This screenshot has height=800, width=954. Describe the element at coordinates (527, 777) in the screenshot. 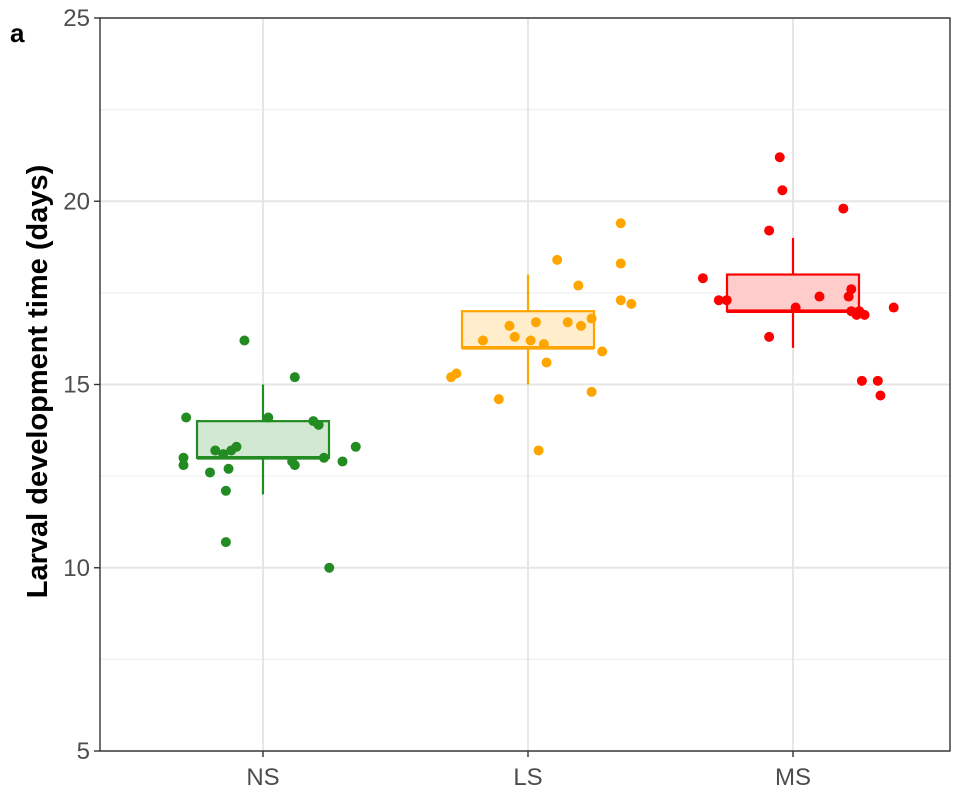

I see `x-tick-label: LS` at that location.